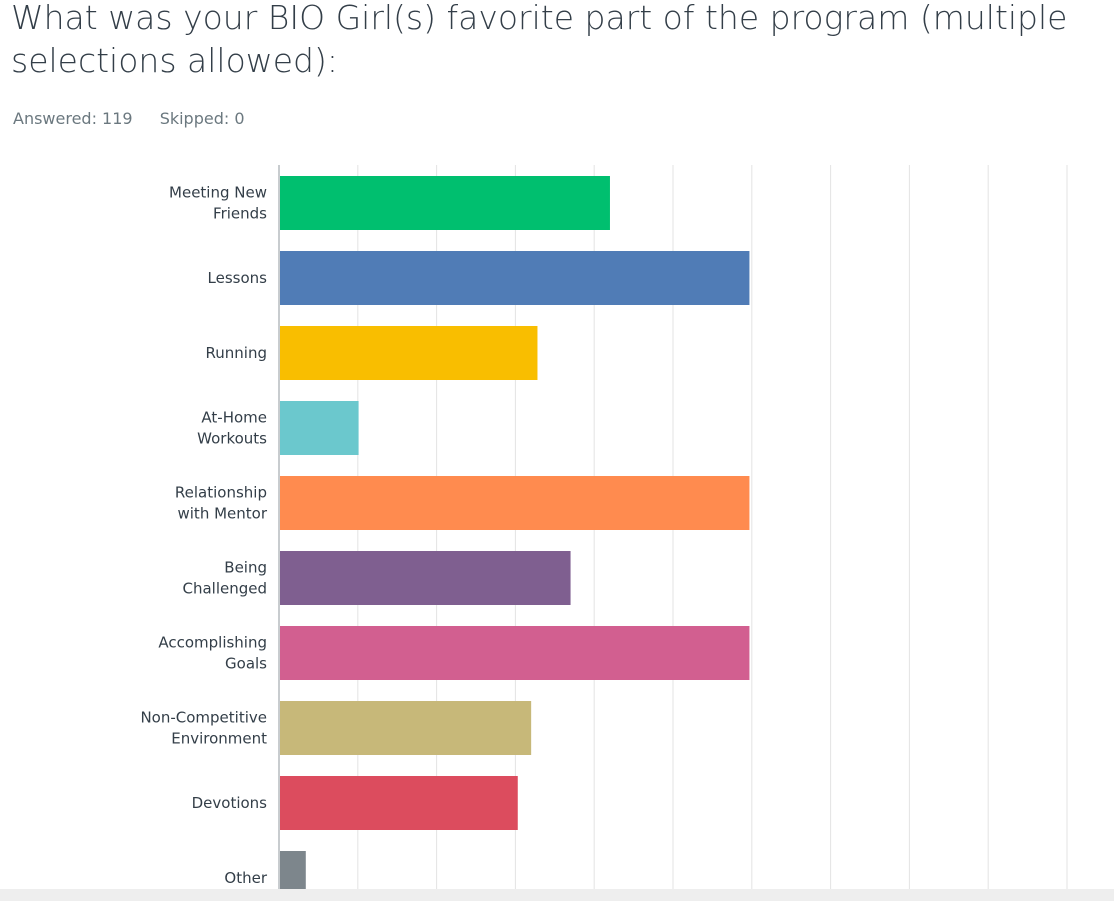 This screenshot has height=901, width=1114. Describe the element at coordinates (224, 589) in the screenshot. I see `category-label: Challenged` at that location.